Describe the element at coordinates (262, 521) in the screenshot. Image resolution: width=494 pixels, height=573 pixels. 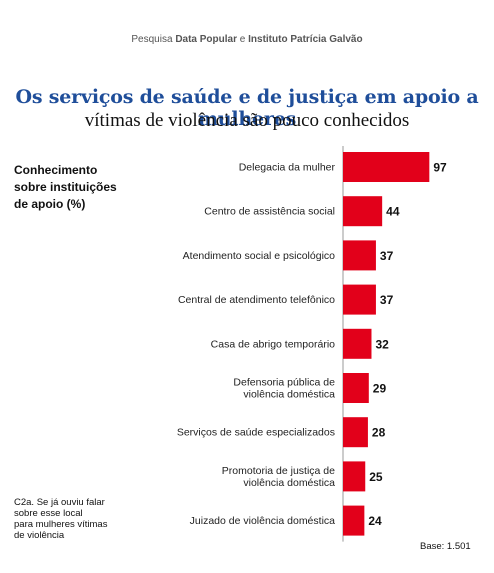
I see `category-label: Juizado de violência doméstica` at that location.